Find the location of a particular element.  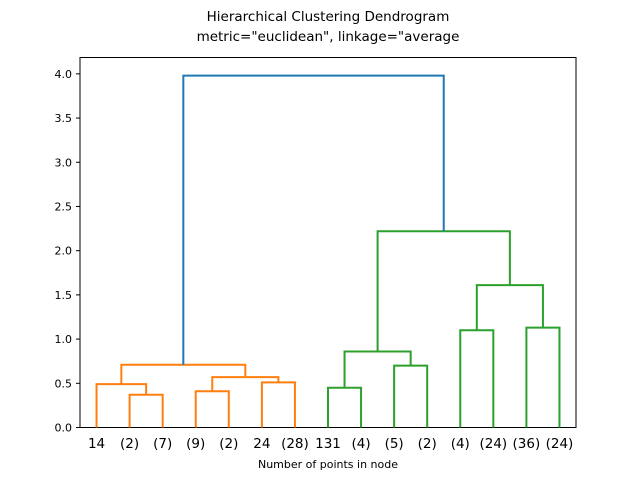

y-tick-label: 1.0 is located at coordinates (64, 339).